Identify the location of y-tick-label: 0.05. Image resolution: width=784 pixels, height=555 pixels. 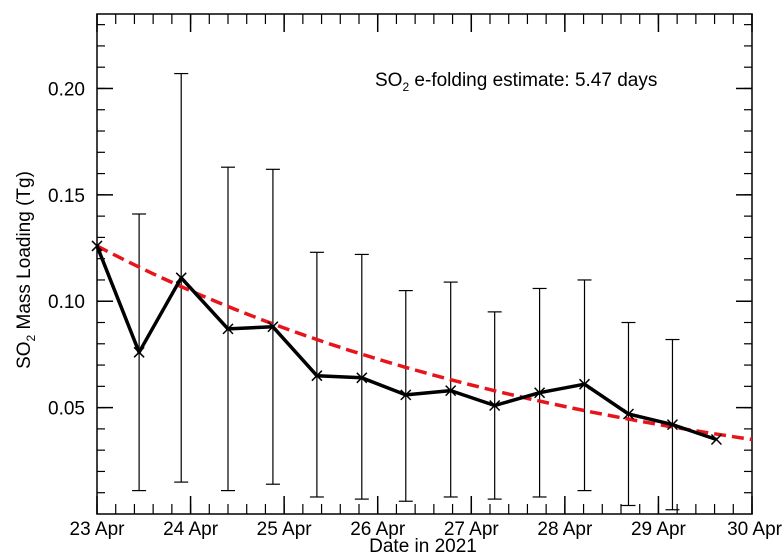
(66, 409).